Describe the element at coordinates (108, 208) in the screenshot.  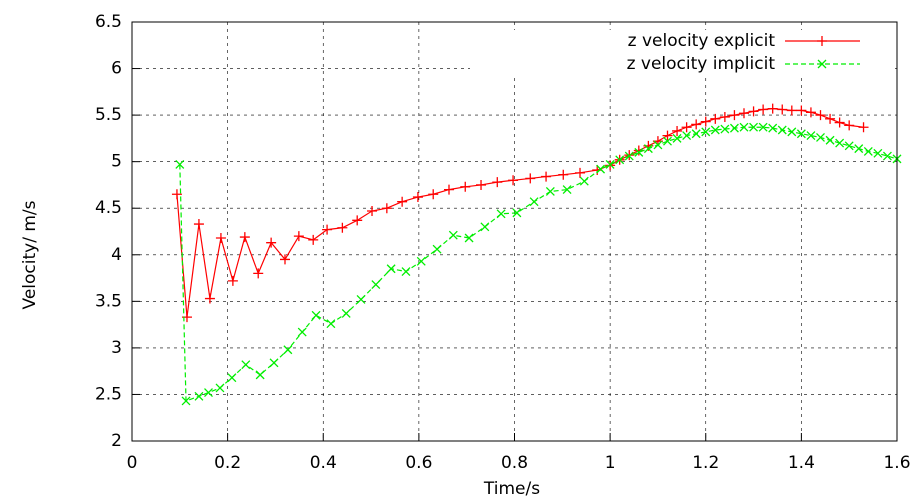
I see `y-tick-label: 4.5` at that location.